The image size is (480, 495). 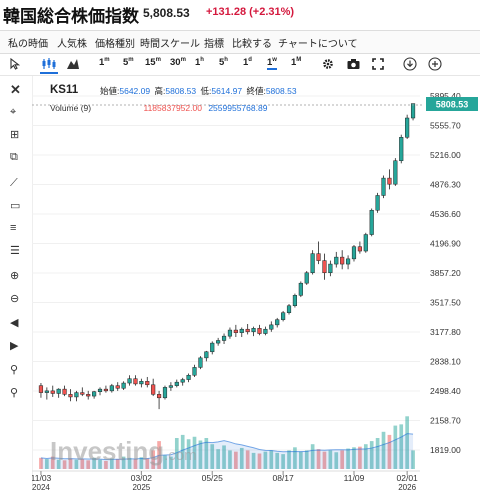 I want to click on magnet-icon: ⚲, so click(x=14, y=370).